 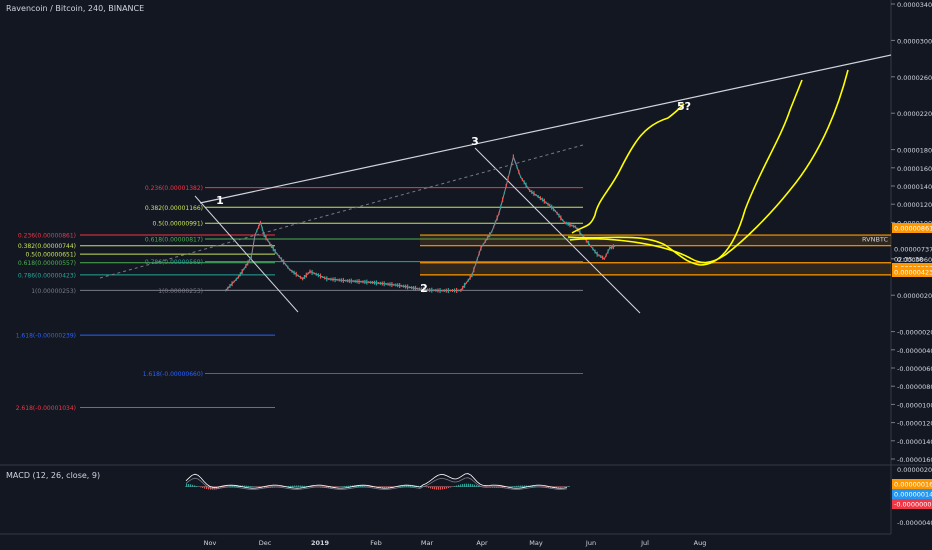 I want to click on fib-level-label: 1.618(-0.00000239), so click(x=46, y=336).